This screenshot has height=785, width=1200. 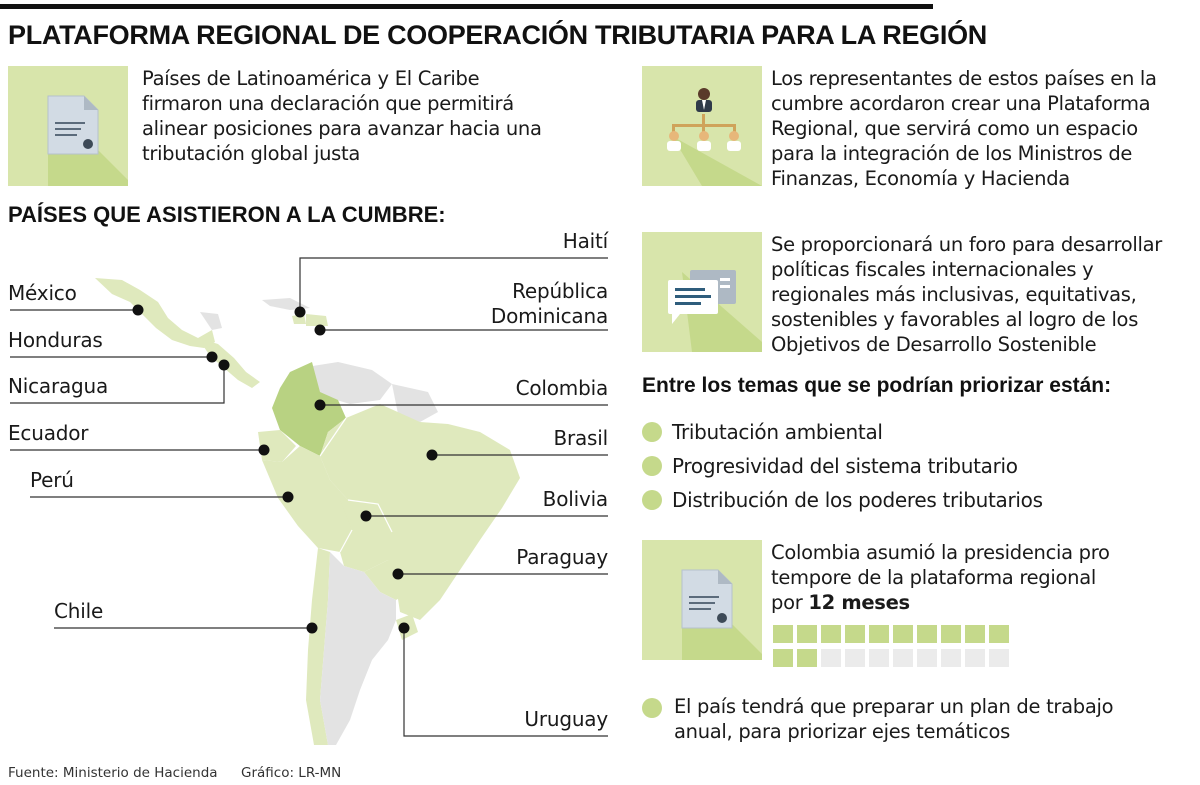 What do you see at coordinates (387, 580) in the screenshot?
I see `paraguay-shape` at bounding box center [387, 580].